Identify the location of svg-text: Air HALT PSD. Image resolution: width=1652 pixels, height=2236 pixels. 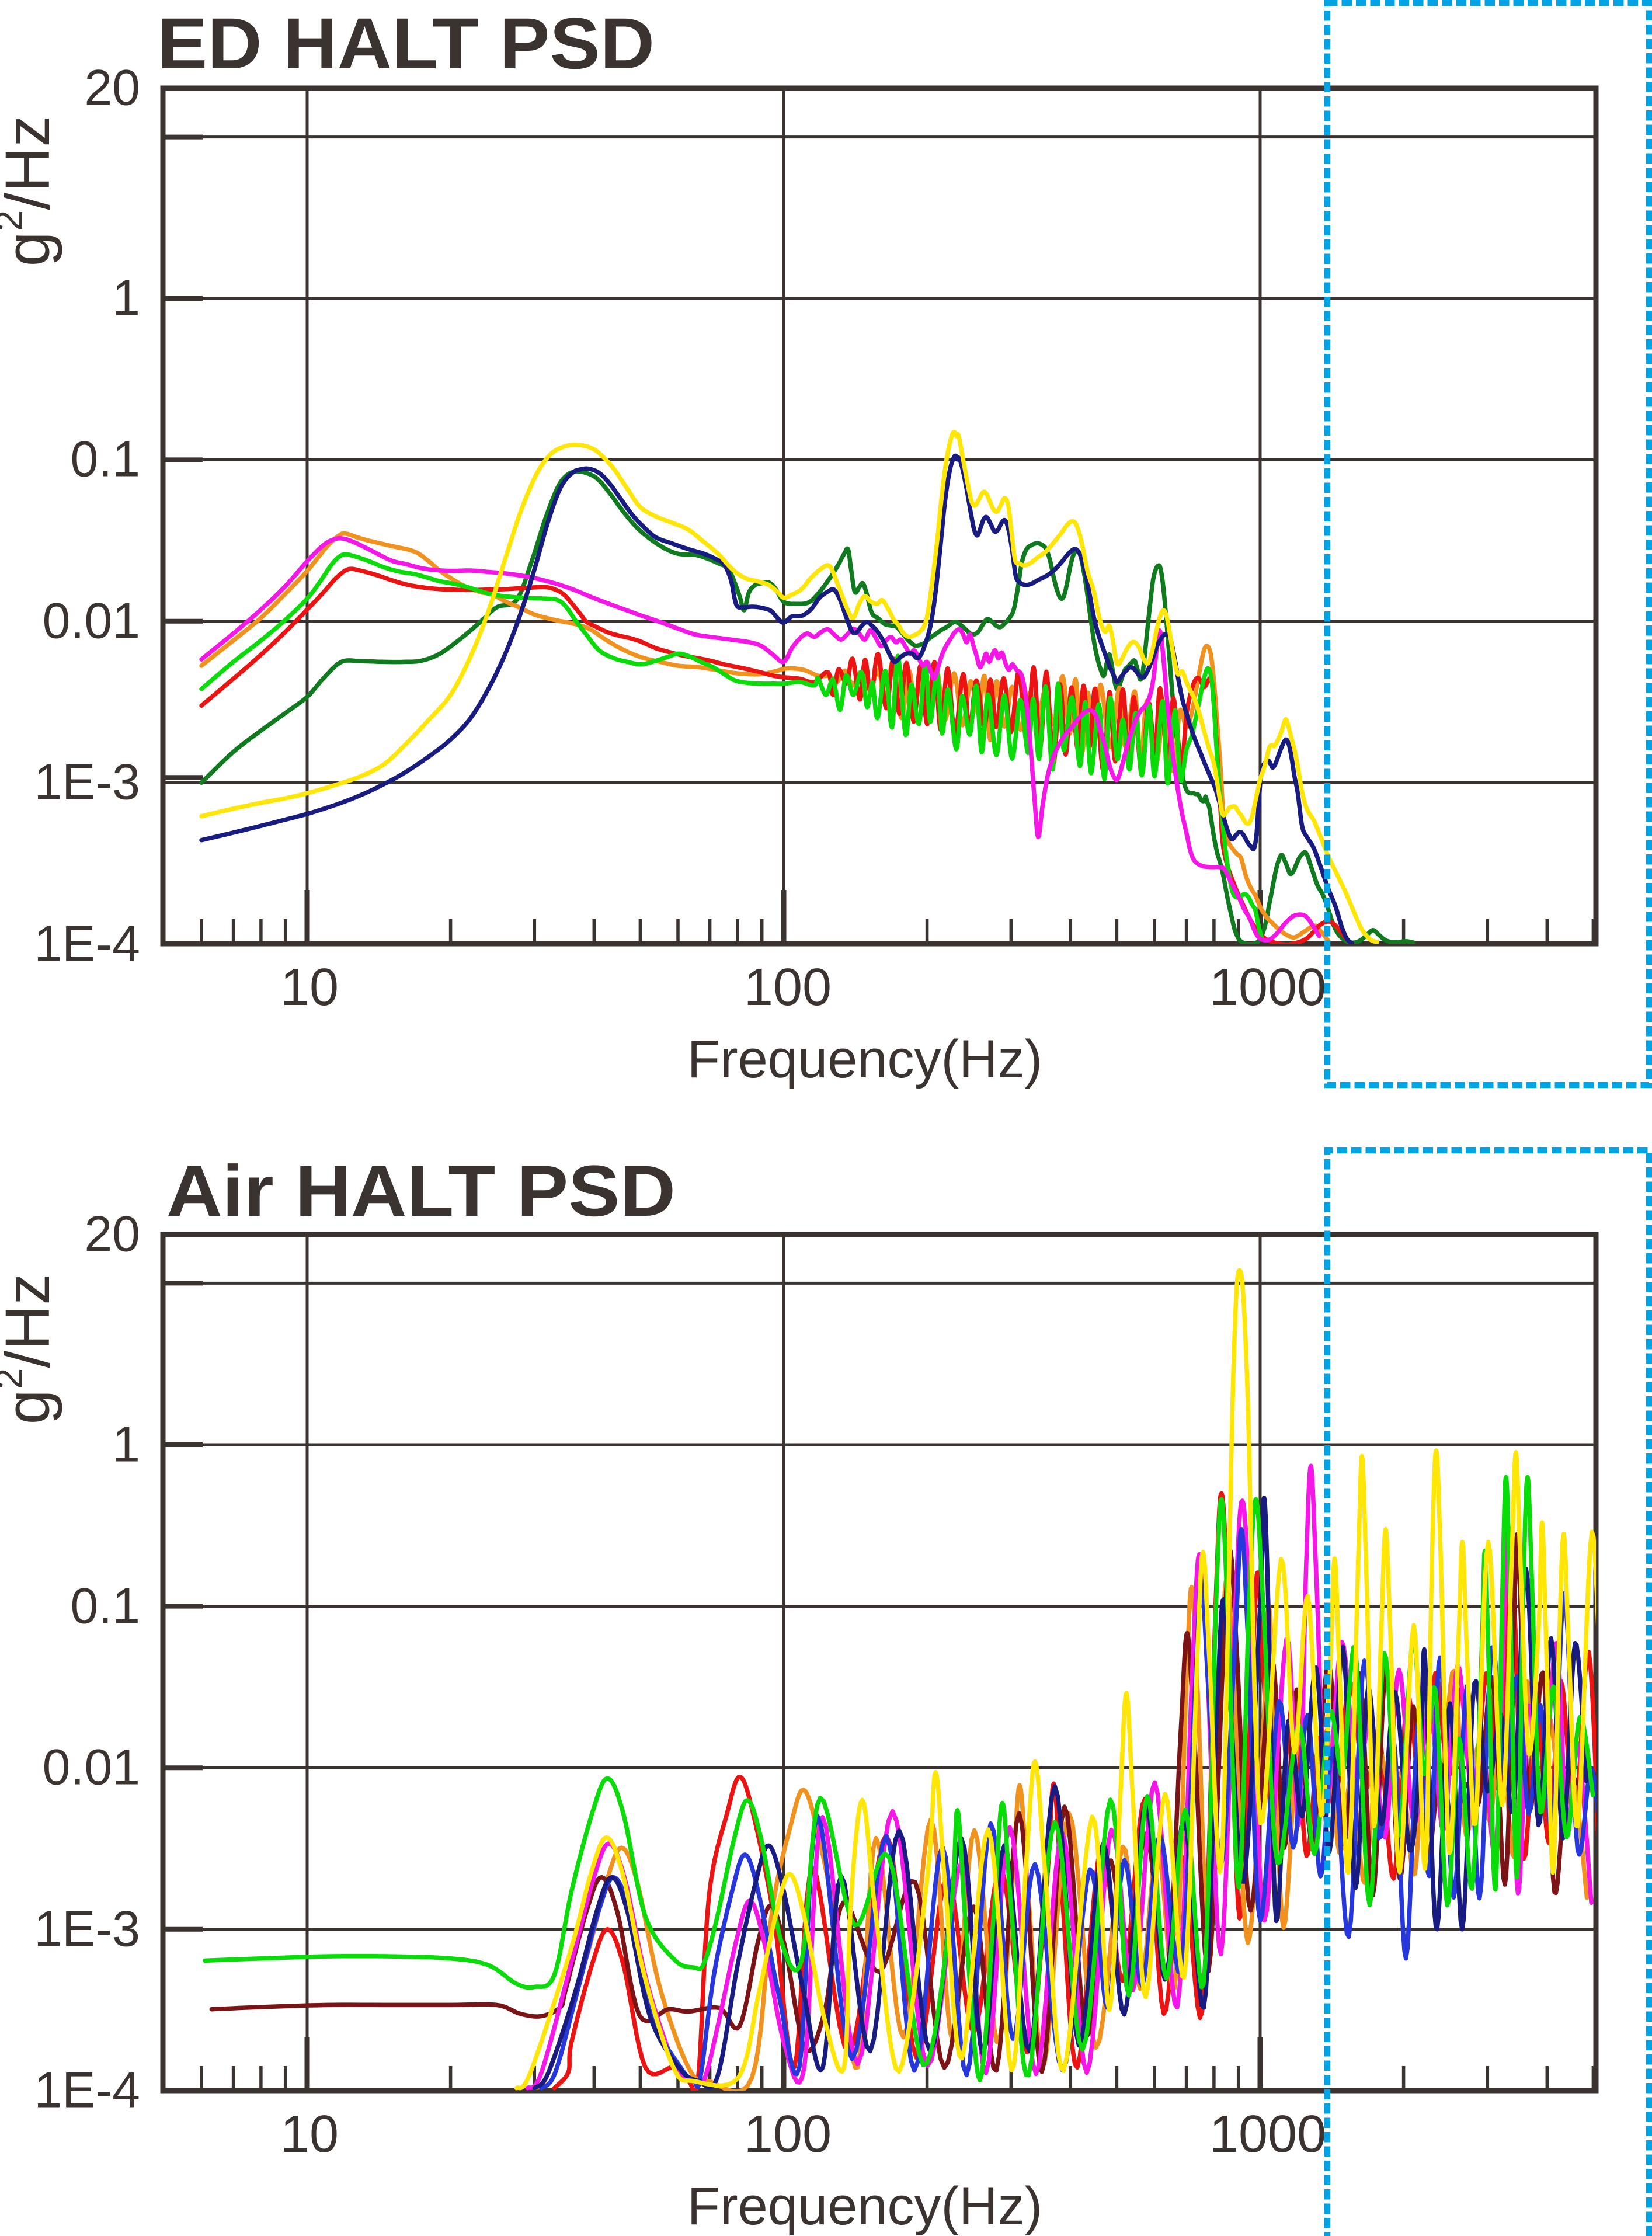
(421, 1191).